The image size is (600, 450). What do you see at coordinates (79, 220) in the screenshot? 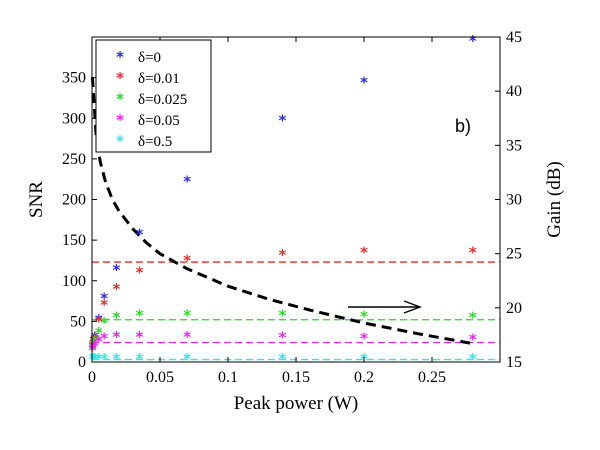
I see `y-axis-left: 0 50 100 150 200 250 300 350` at bounding box center [79, 220].